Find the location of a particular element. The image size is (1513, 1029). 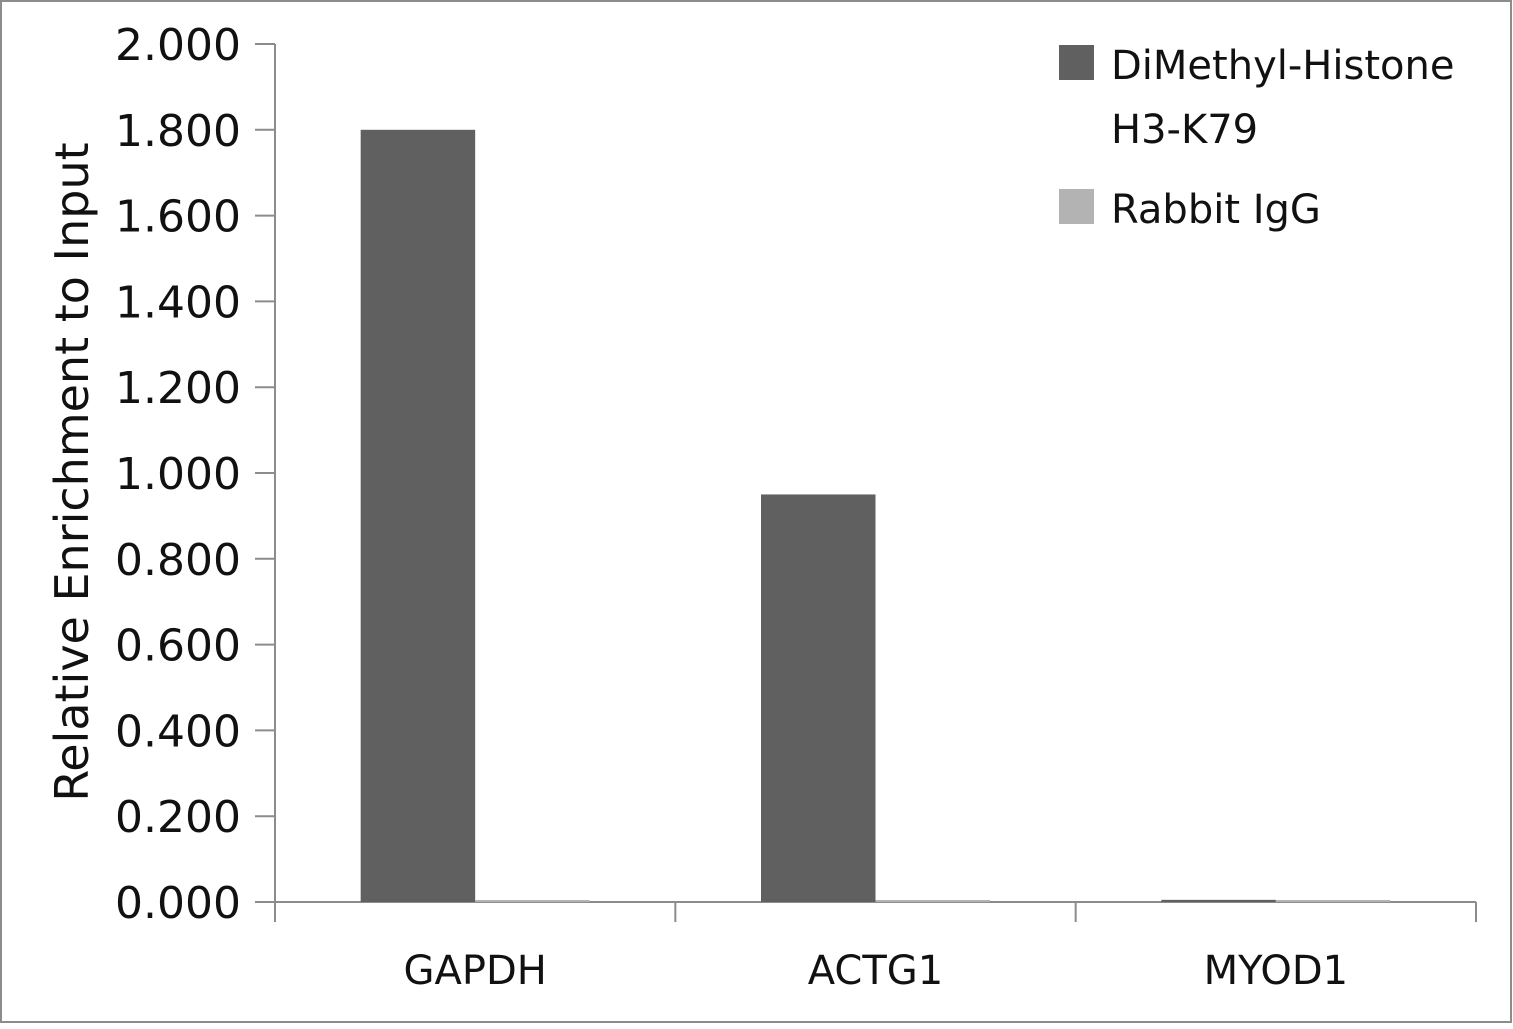

y-tick-label: 0.600 is located at coordinates (178, 646).